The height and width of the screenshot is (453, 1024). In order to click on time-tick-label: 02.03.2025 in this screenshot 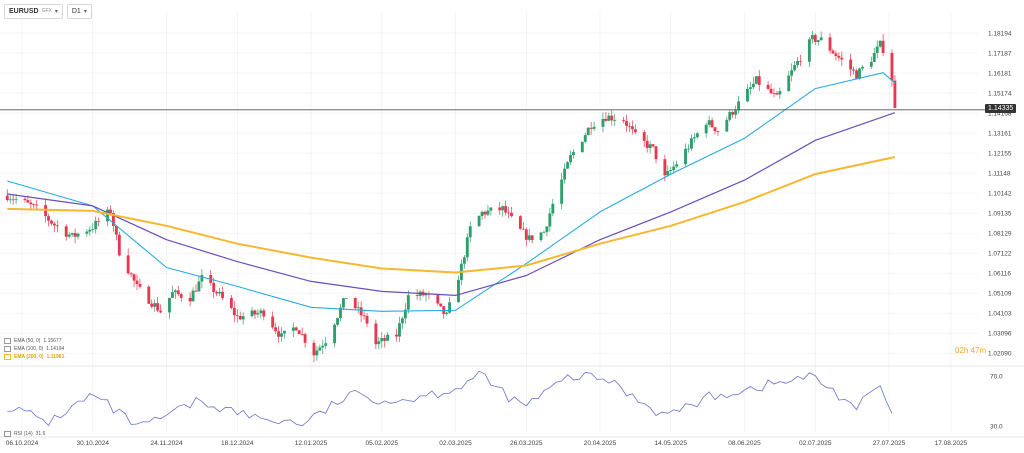, I will do `click(455, 443)`.